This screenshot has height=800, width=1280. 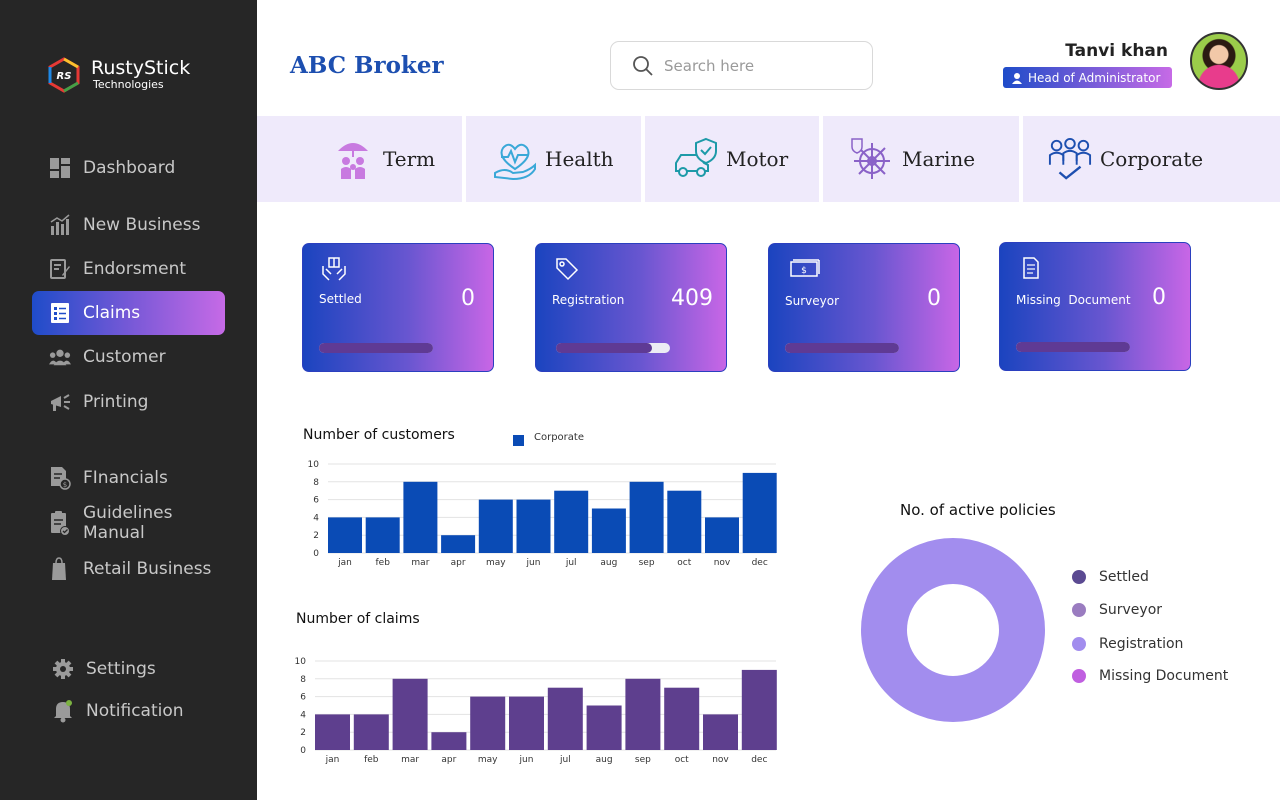 I want to click on document-icon, so click(x=1031, y=268).